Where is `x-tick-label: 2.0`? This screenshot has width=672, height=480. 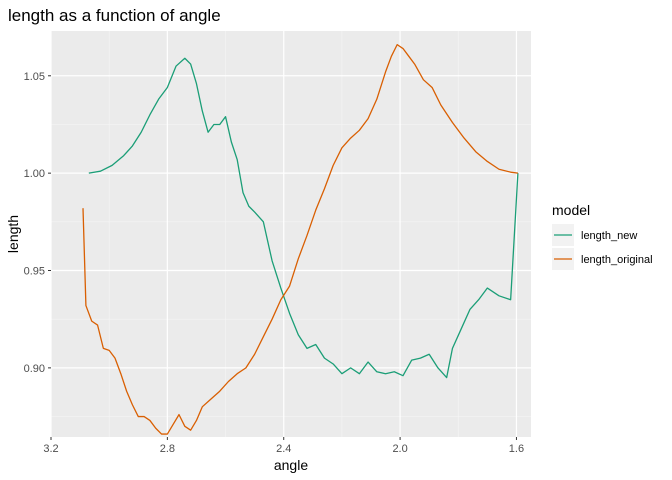 x-tick-label: 2.0 is located at coordinates (399, 449).